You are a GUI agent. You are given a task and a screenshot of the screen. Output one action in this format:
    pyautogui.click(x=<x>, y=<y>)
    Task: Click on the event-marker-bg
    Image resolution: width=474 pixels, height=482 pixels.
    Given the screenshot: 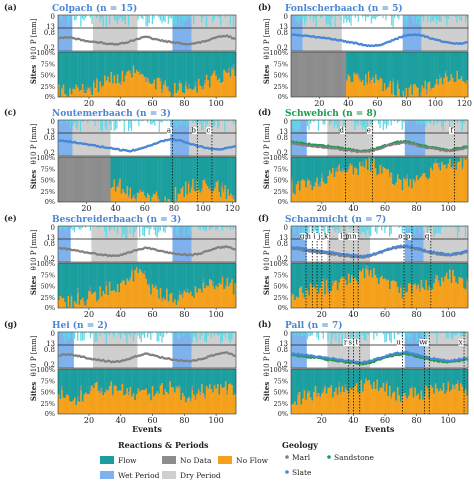 What is the action you would take?
    pyautogui.click(x=327, y=236)
    